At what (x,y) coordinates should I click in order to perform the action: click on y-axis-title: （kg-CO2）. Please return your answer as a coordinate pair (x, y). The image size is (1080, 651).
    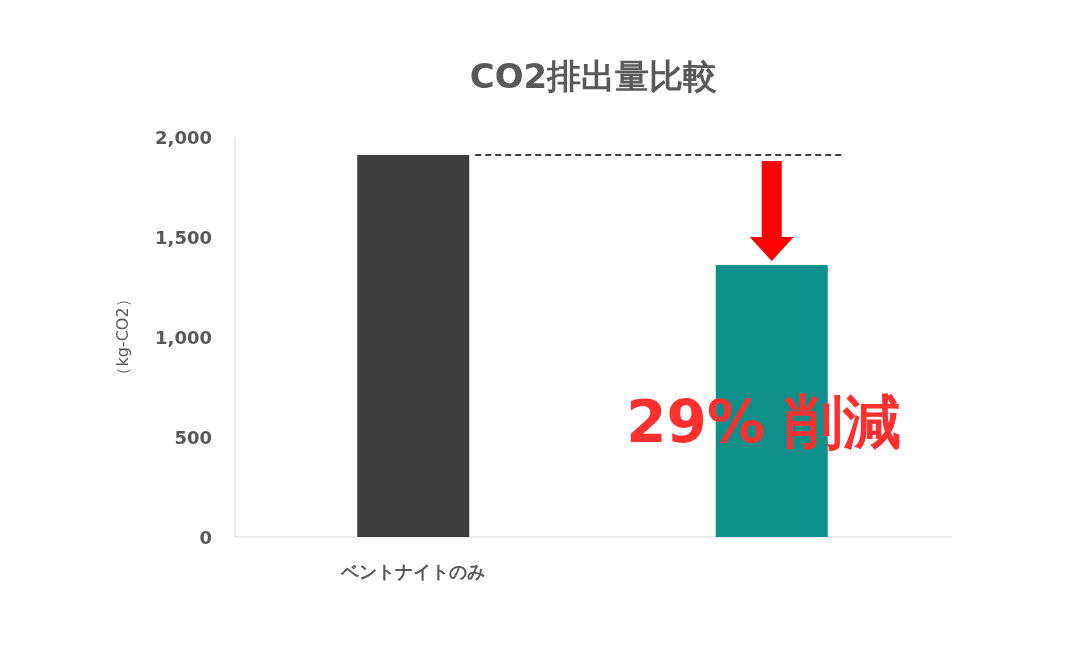
    Looking at the image, I should click on (122, 337).